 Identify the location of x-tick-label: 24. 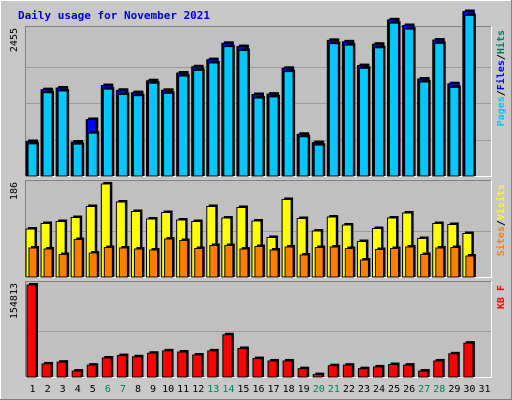
(379, 389).